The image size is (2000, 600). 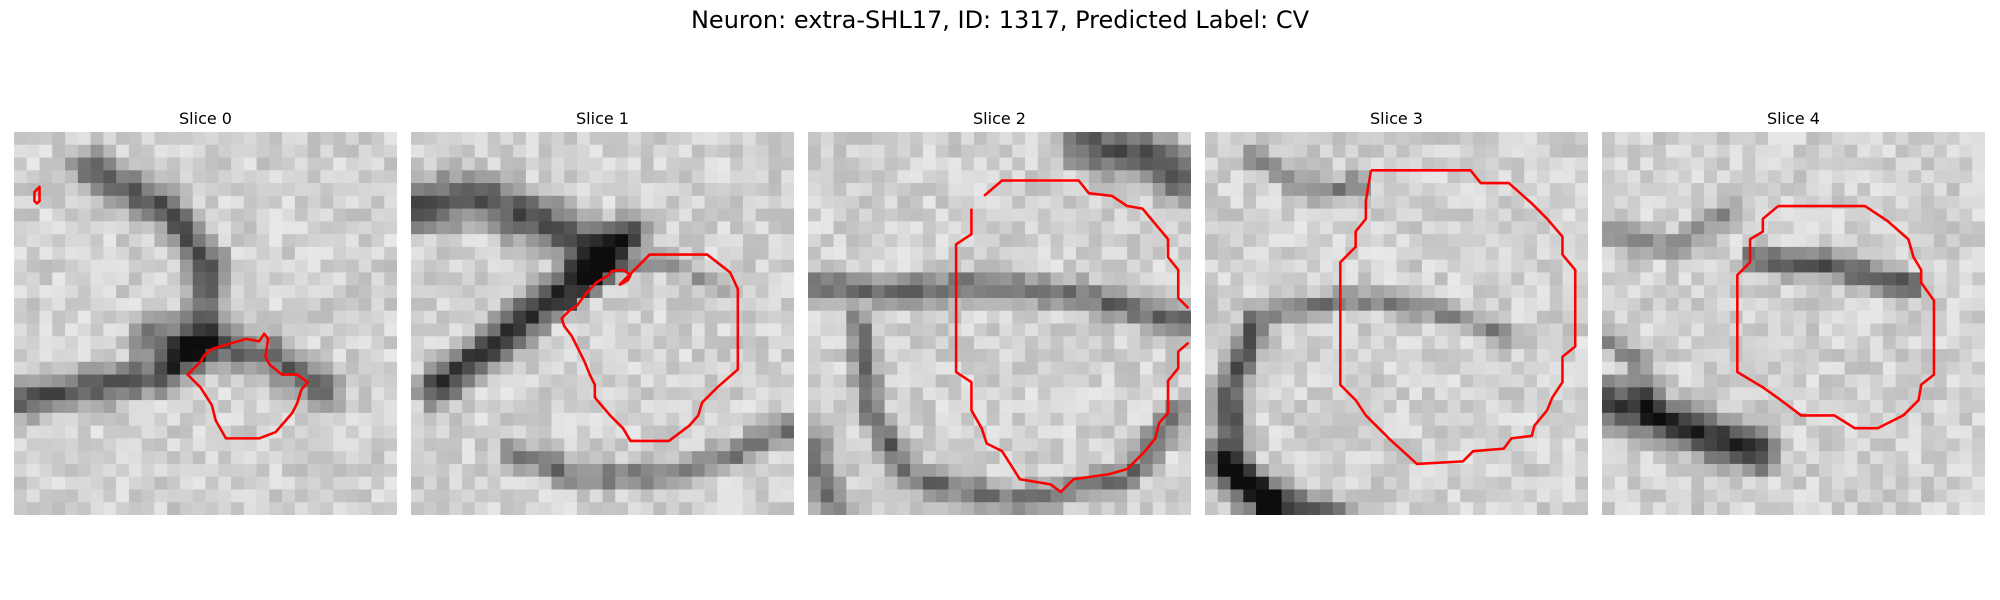 What do you see at coordinates (602, 118) in the screenshot?
I see `slice-title: Slice 1` at bounding box center [602, 118].